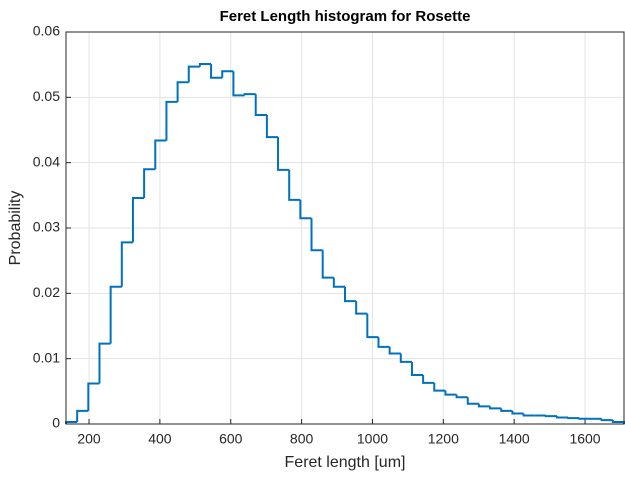  What do you see at coordinates (231, 439) in the screenshot?
I see `x-tick-label: 600` at bounding box center [231, 439].